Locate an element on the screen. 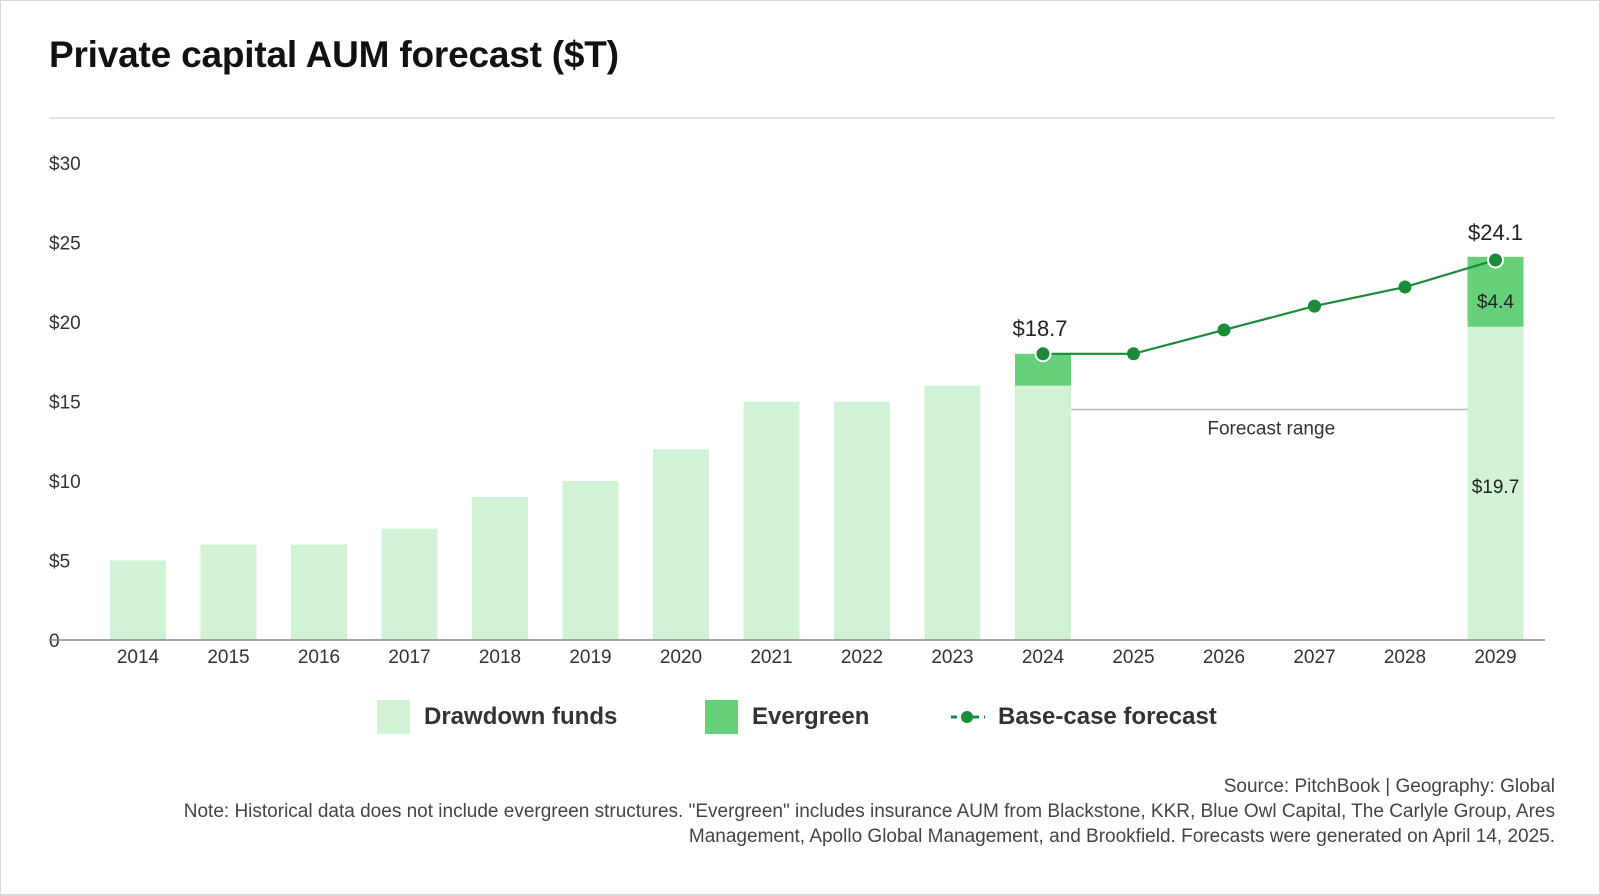 The height and width of the screenshot is (895, 1600). y-tick-label: 0 is located at coordinates (54, 641).